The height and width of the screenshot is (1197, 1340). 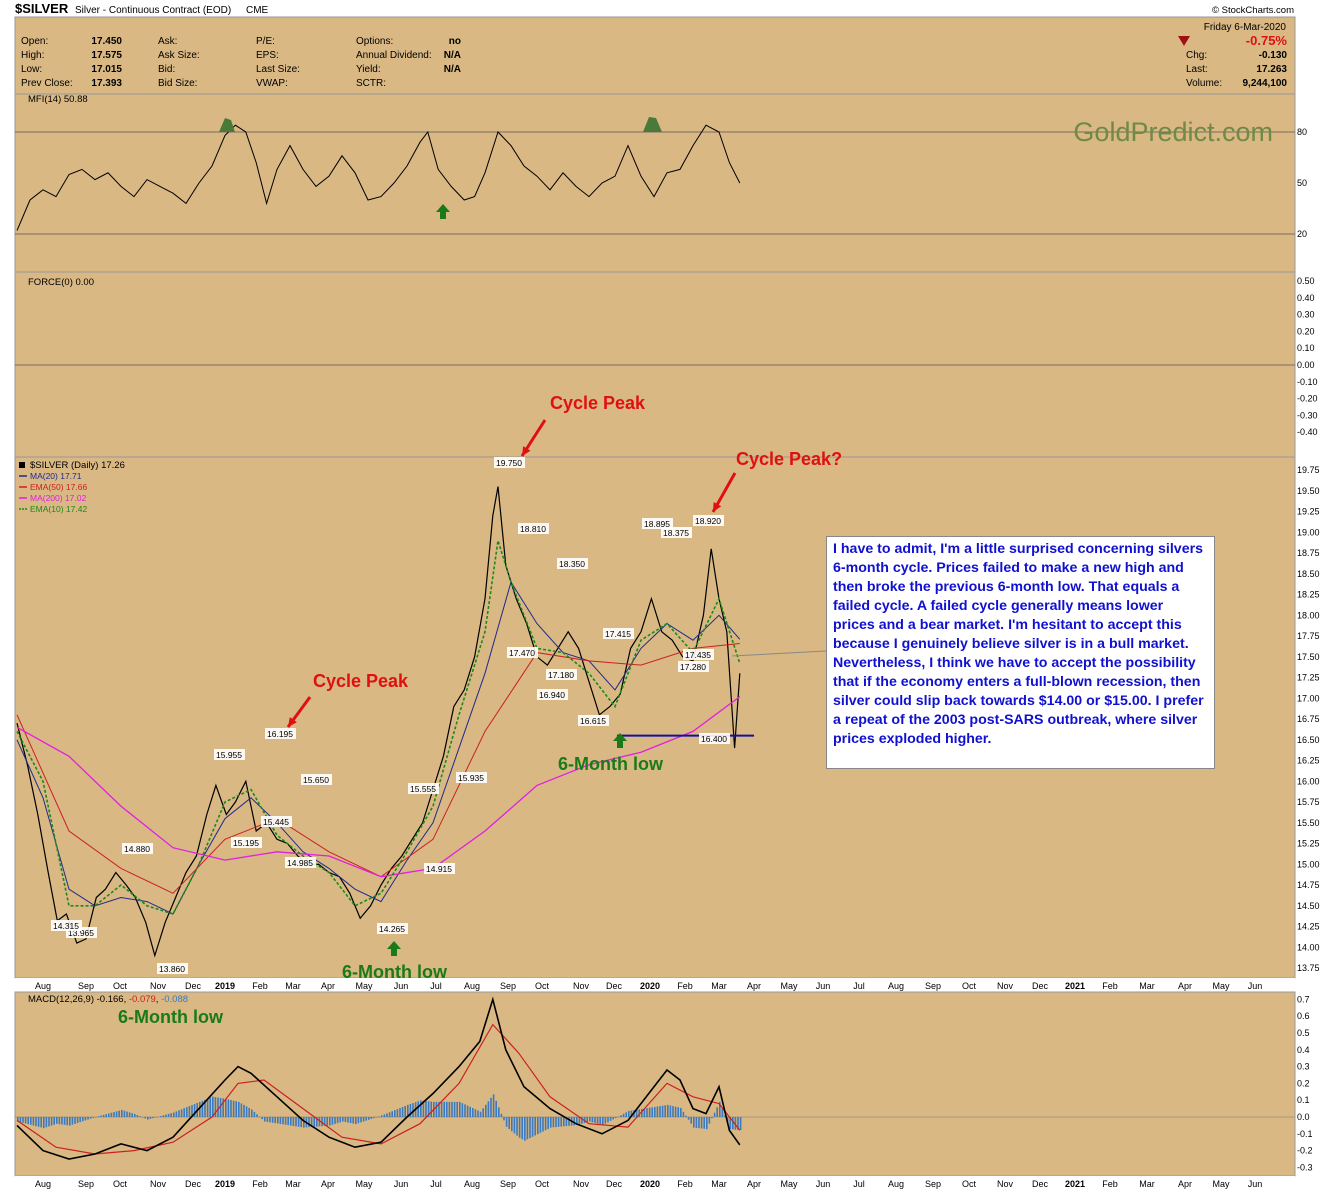 What do you see at coordinates (598, 403) in the screenshot?
I see `cycle-peak-label-1: Cycle Peak` at bounding box center [598, 403].